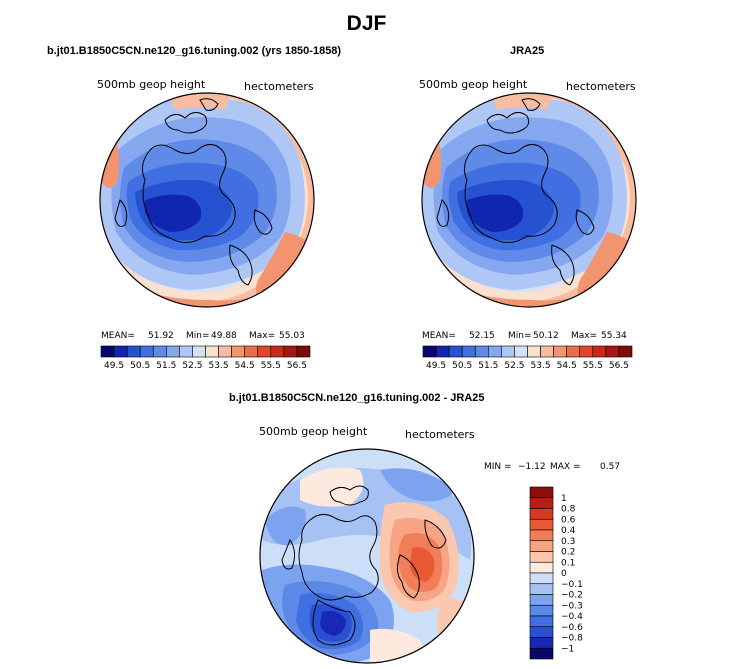  Describe the element at coordinates (297, 366) in the screenshot. I see `cbar1-tick-label: 56.5` at that location.